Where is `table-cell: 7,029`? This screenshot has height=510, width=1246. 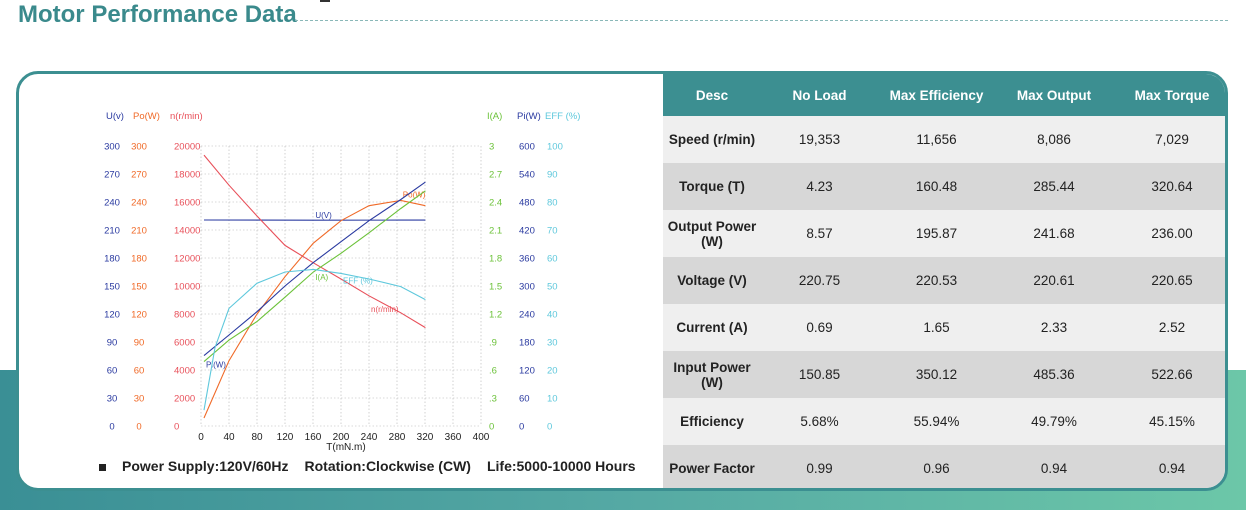
table-cell: 7,029 is located at coordinates (1169, 139).